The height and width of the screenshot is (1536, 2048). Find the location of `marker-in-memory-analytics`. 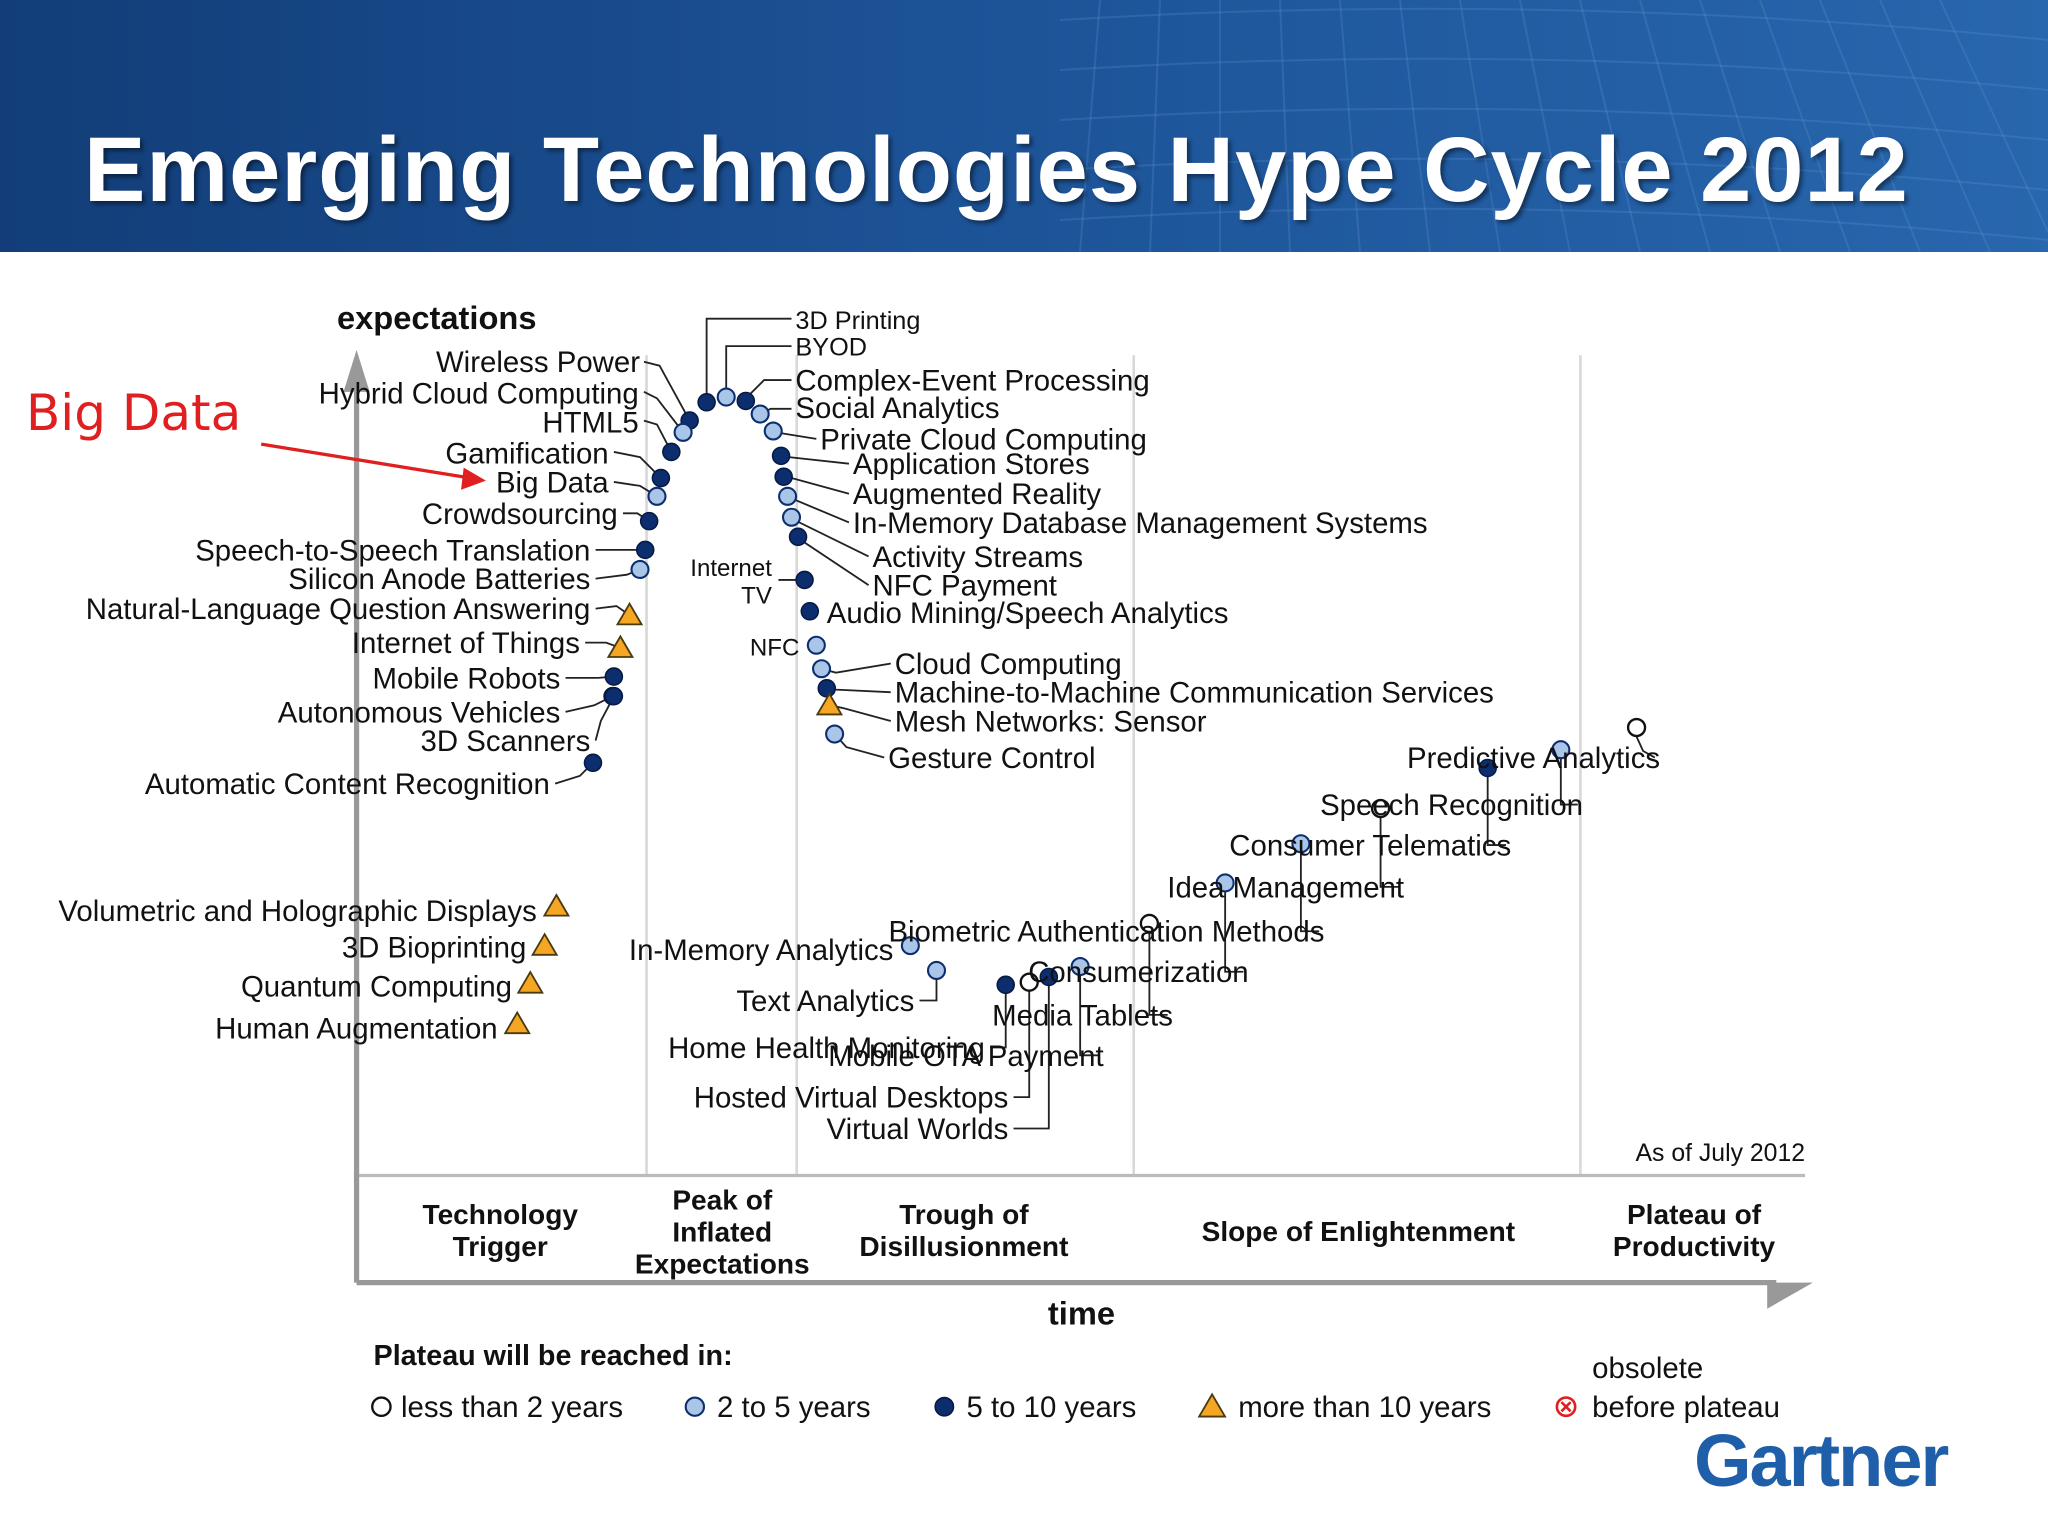

marker-in-memory-analytics is located at coordinates (910, 946).